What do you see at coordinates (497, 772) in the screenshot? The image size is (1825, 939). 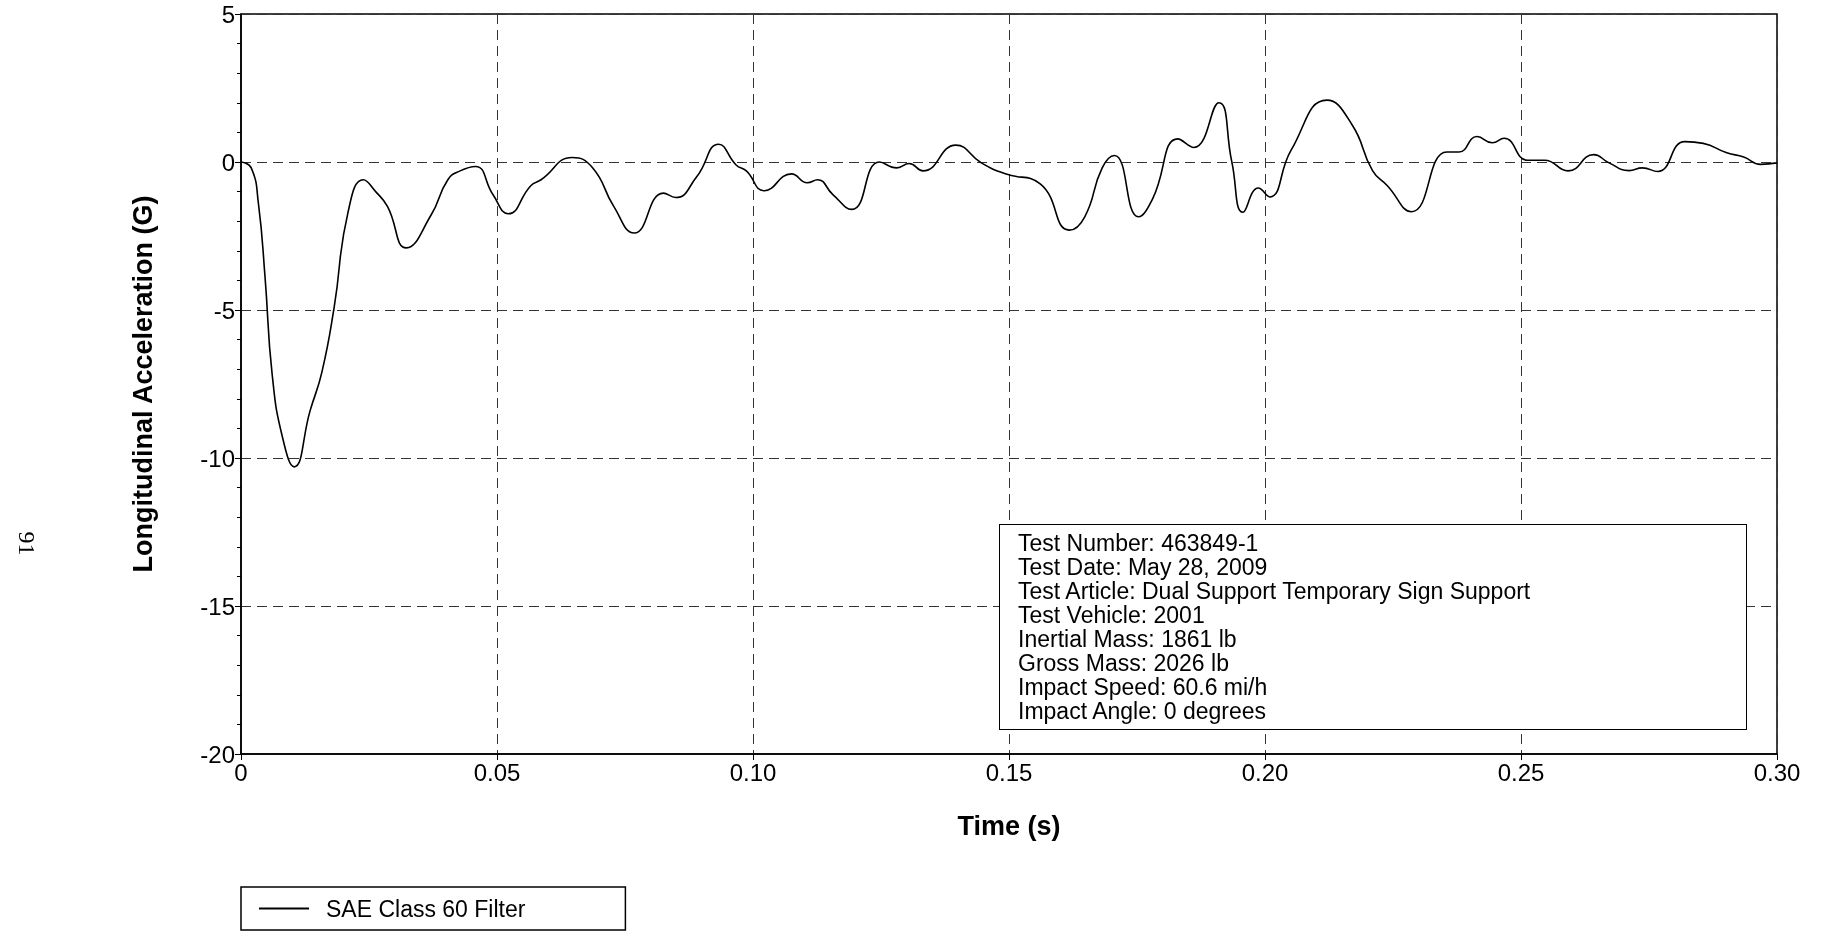 I see `x-tick-label: 0.05` at bounding box center [497, 772].